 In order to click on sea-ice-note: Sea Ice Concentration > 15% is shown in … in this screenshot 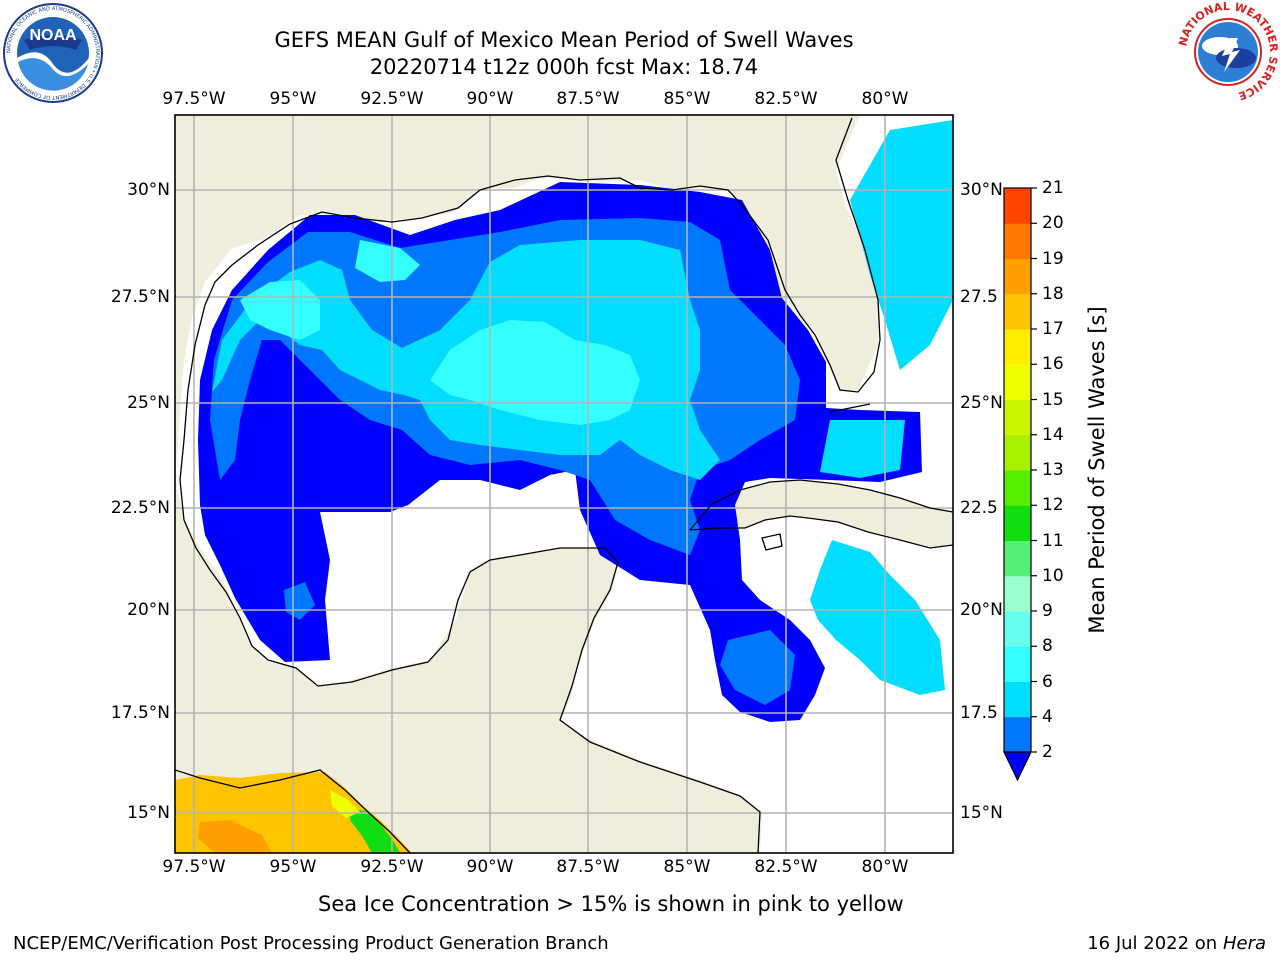, I will do `click(611, 904)`.